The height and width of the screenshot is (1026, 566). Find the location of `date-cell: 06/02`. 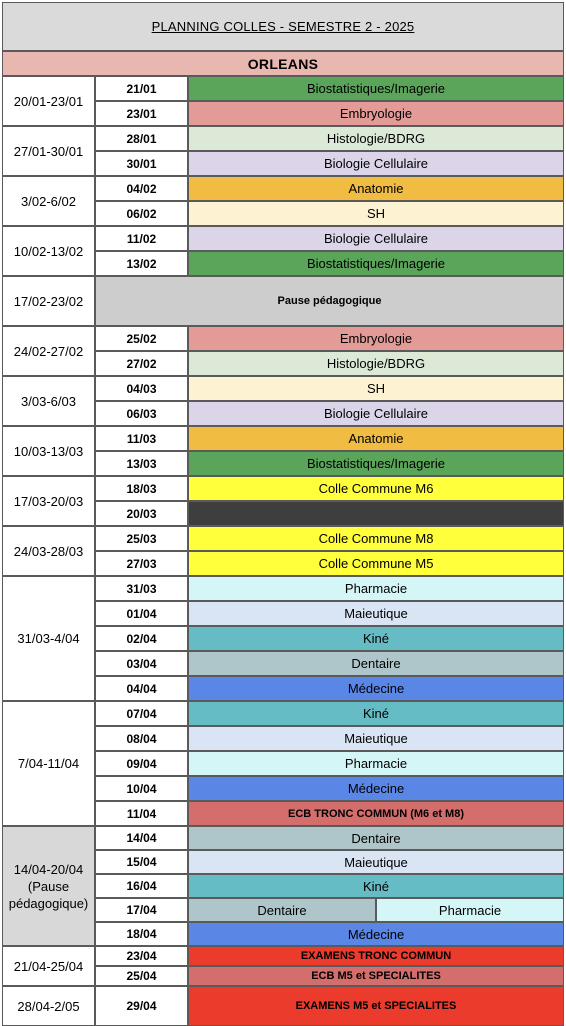

date-cell: 06/02 is located at coordinates (141, 213).